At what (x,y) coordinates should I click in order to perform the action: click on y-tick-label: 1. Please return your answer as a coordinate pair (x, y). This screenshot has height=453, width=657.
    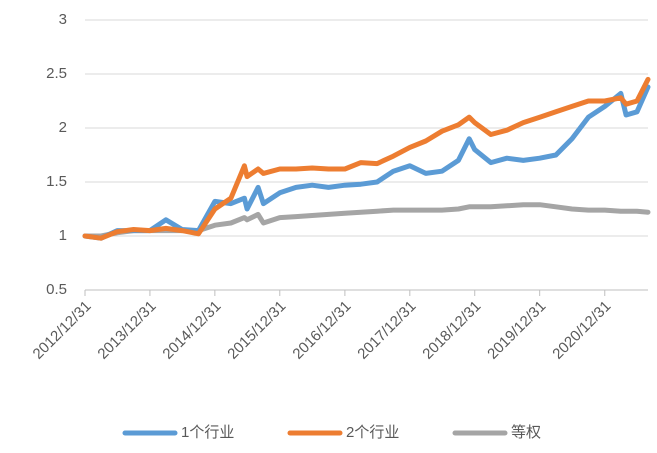
    Looking at the image, I should click on (63, 235).